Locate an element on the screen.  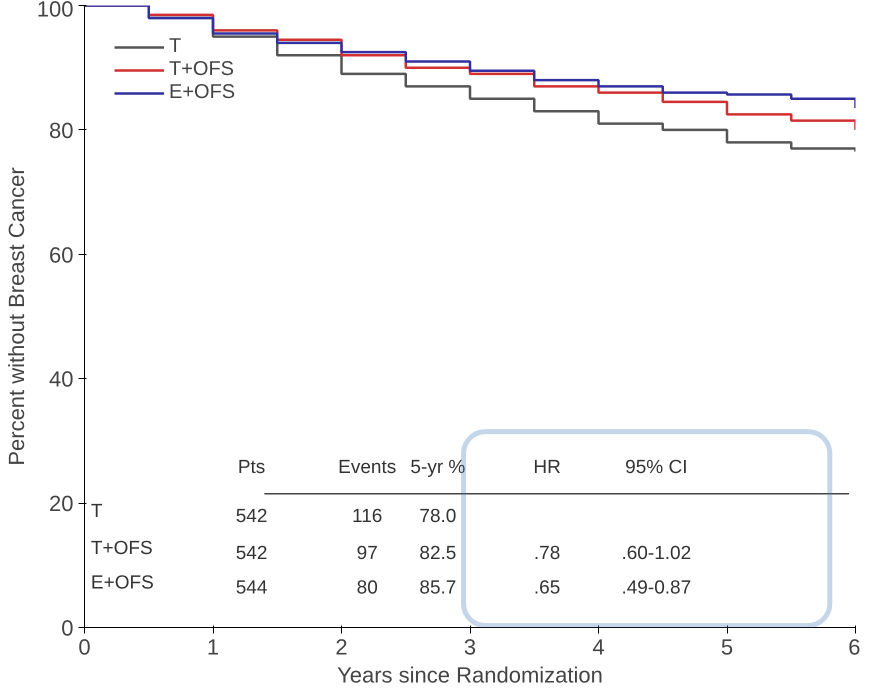
legend-label: E+OFS is located at coordinates (202, 92).